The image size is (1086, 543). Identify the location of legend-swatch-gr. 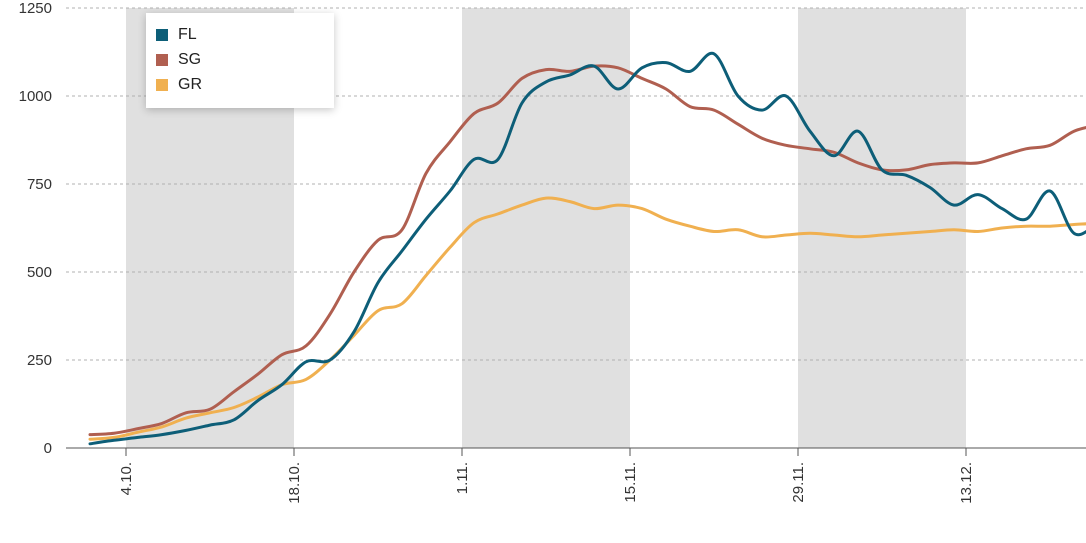
(162, 85).